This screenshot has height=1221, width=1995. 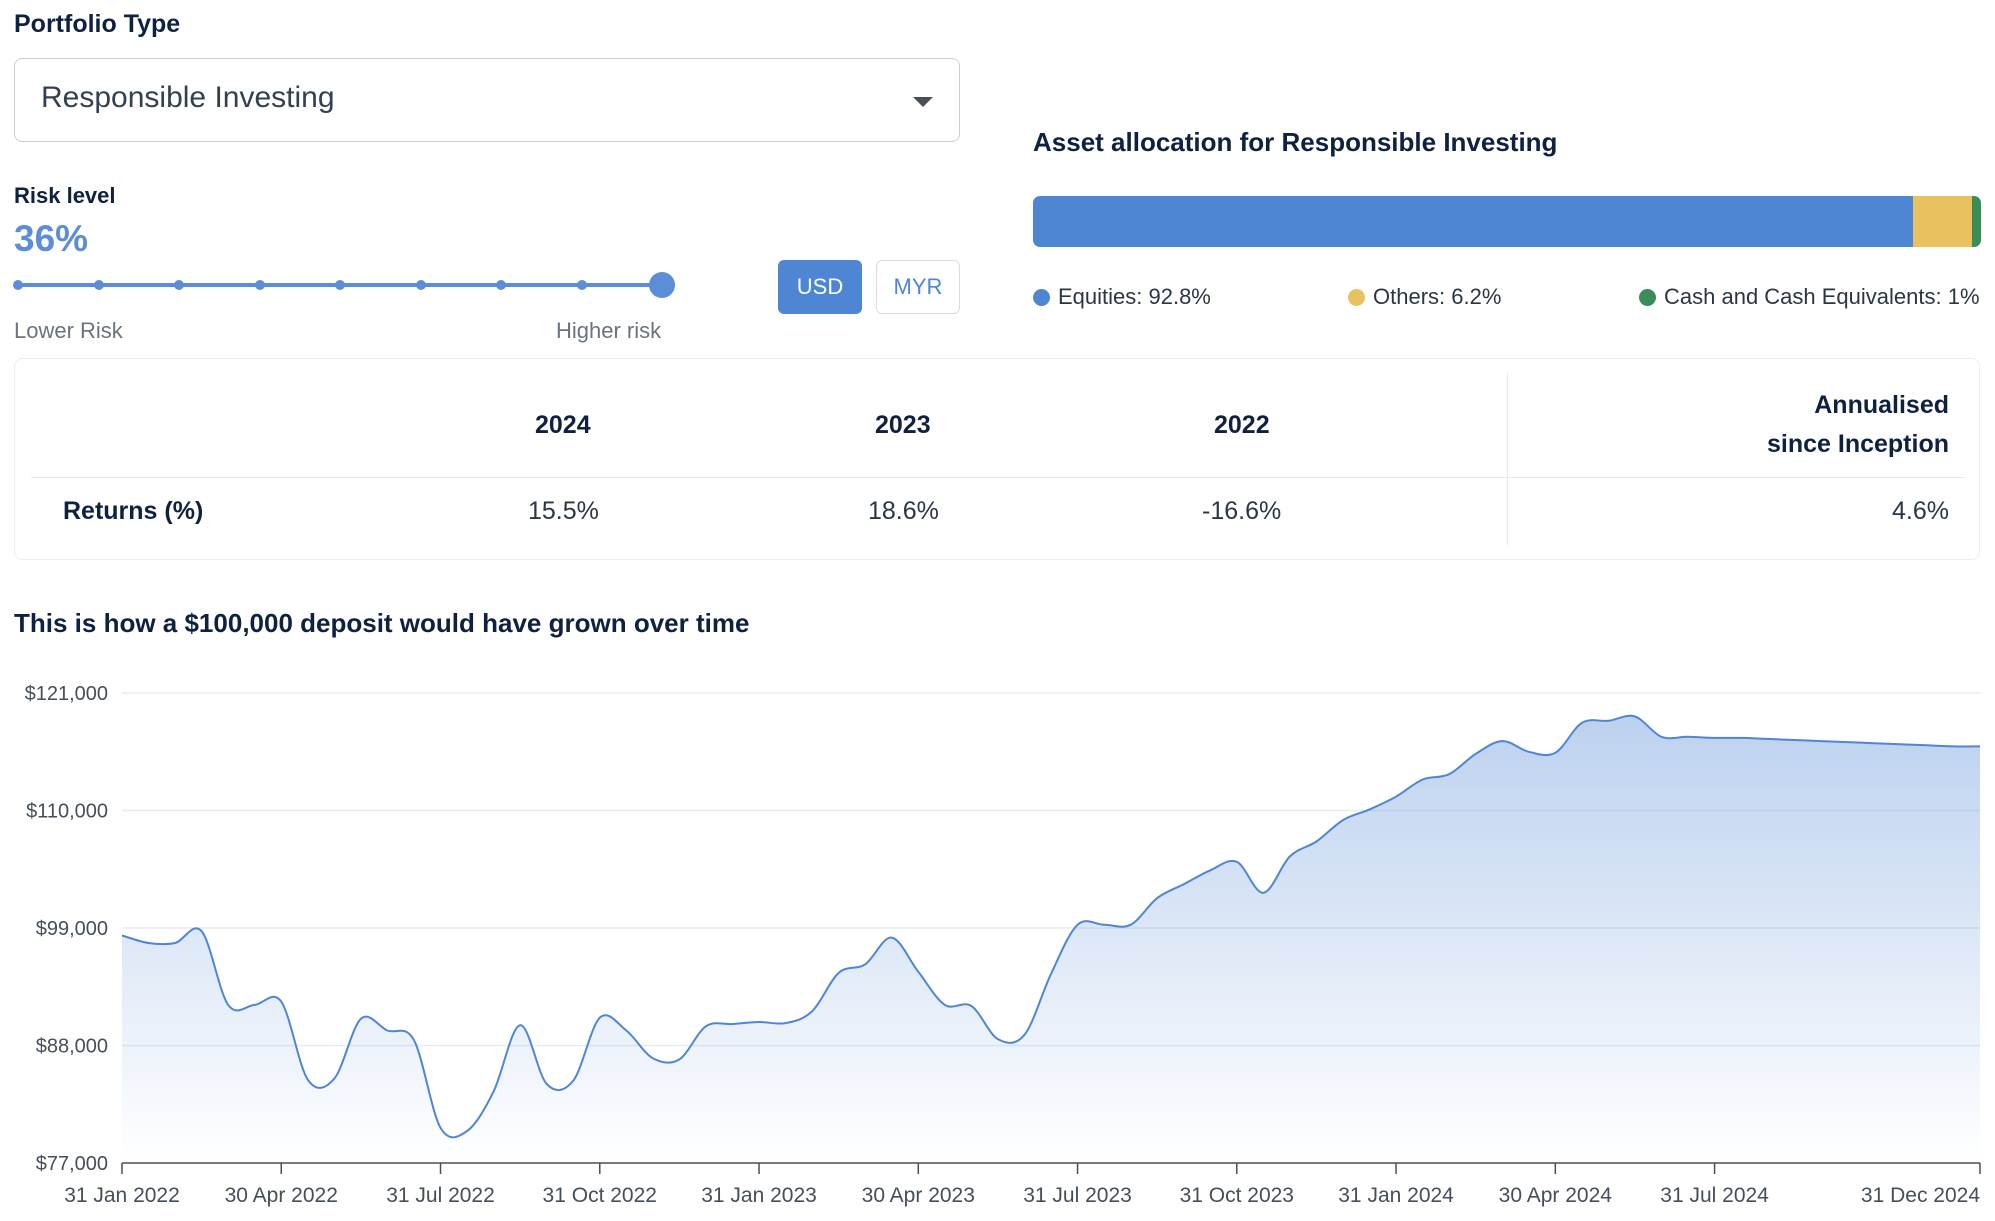 I want to click on y-tick-label: $121,000, so click(x=66, y=694).